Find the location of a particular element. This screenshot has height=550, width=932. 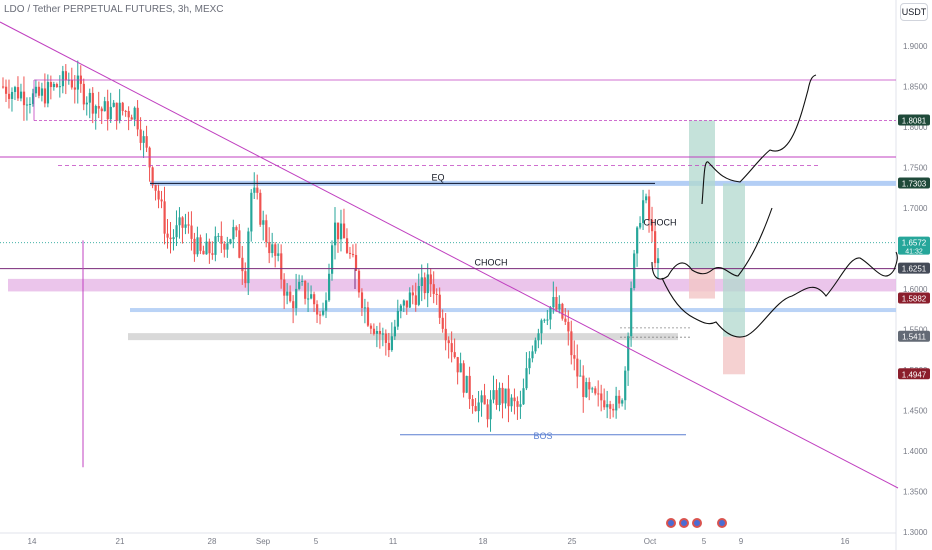

currency-button: USDT is located at coordinates (914, 12).